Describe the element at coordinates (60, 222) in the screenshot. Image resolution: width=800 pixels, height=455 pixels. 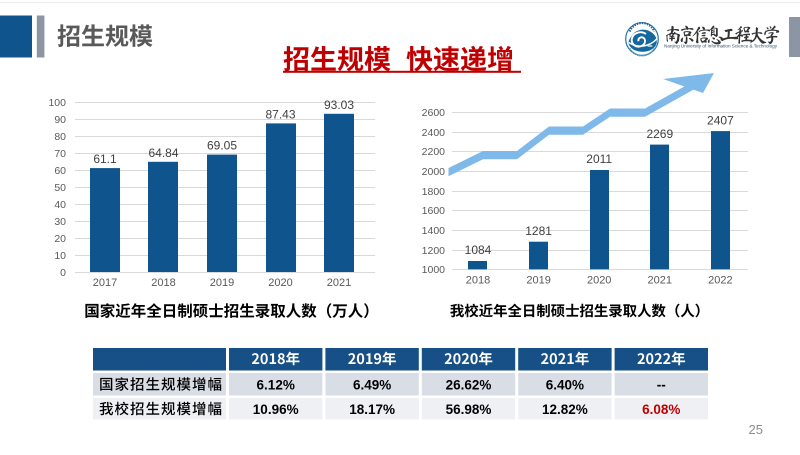
I see `svg-text: 30` at that location.